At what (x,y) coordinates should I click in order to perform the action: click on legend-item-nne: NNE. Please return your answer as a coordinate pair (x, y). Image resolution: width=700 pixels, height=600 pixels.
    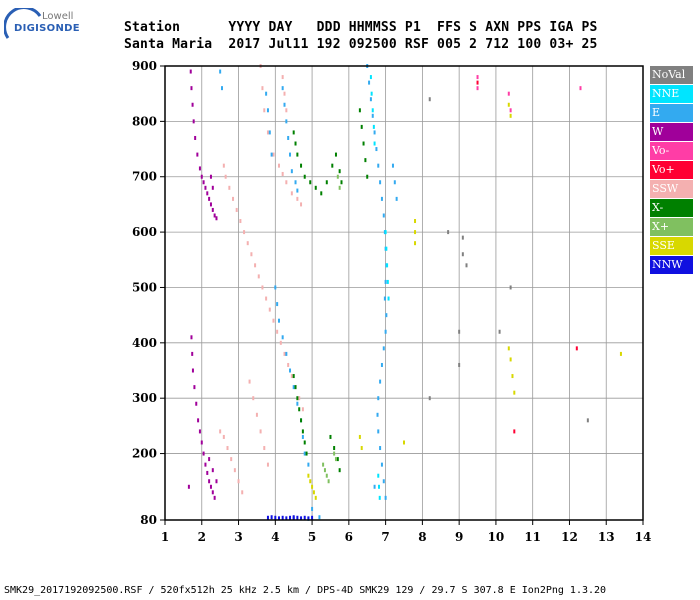
    Looking at the image, I should click on (671, 94).